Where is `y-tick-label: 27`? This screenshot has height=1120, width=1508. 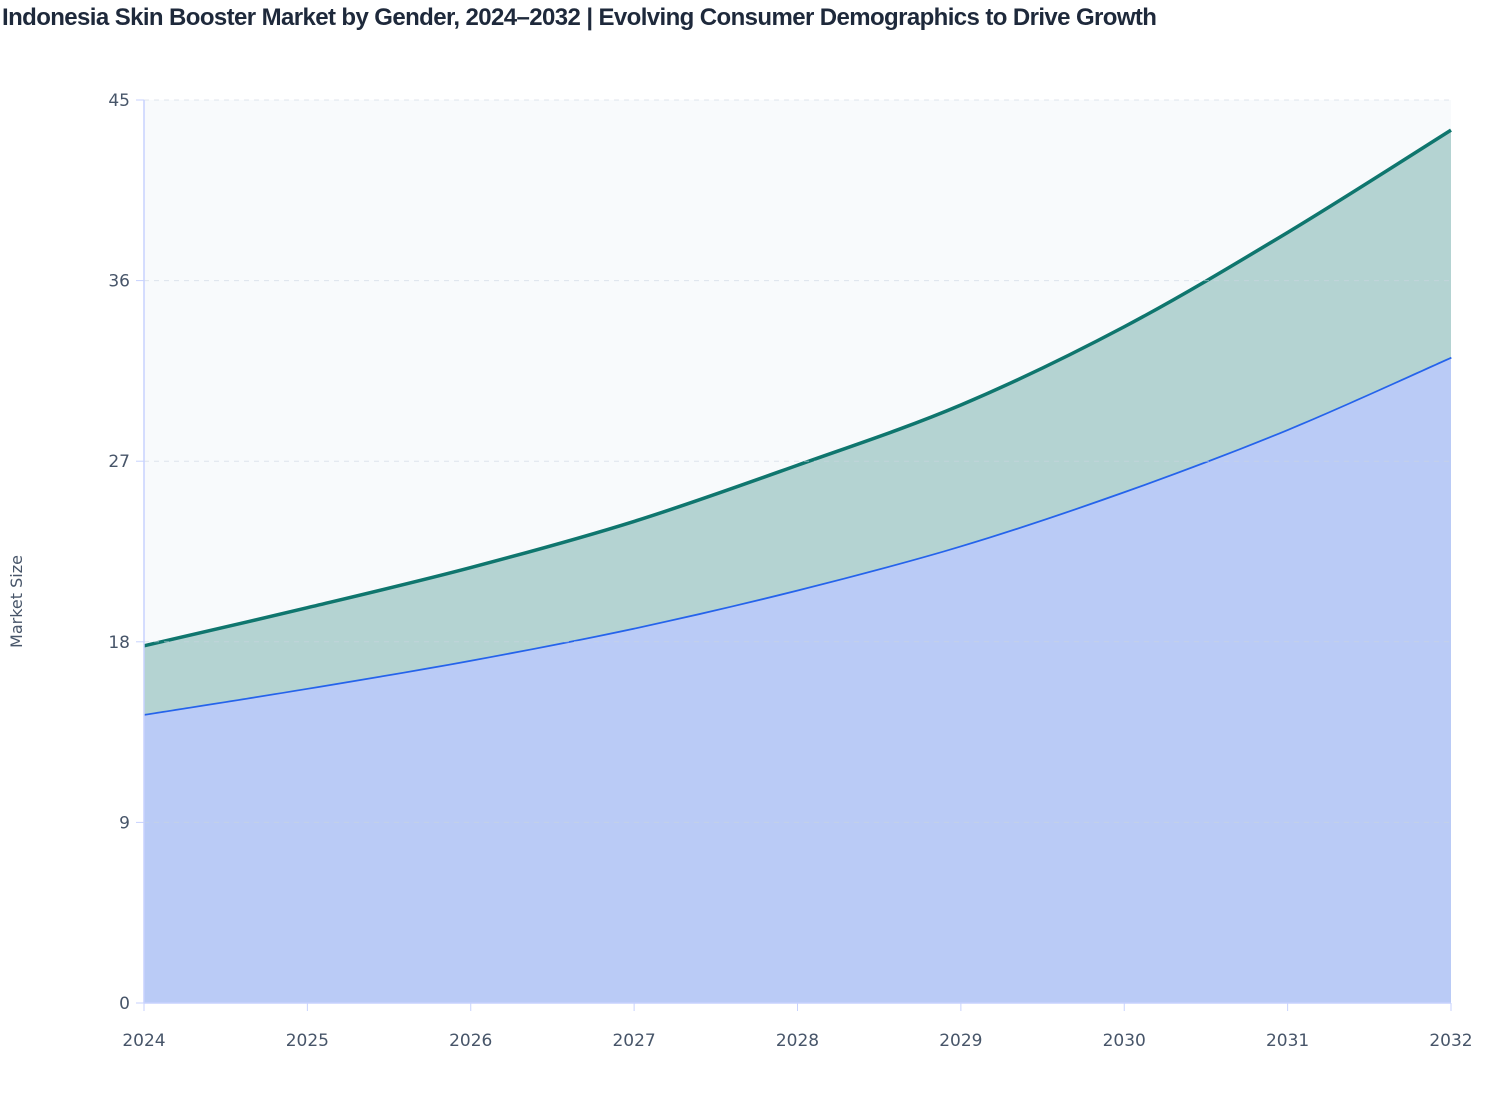 y-tick-label: 27 is located at coordinates (119, 462).